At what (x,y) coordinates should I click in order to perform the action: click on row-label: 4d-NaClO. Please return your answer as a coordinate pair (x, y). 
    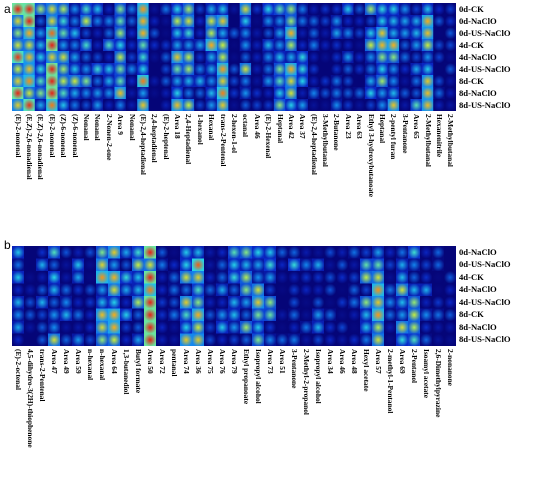
    Looking at the image, I should click on (478, 289).